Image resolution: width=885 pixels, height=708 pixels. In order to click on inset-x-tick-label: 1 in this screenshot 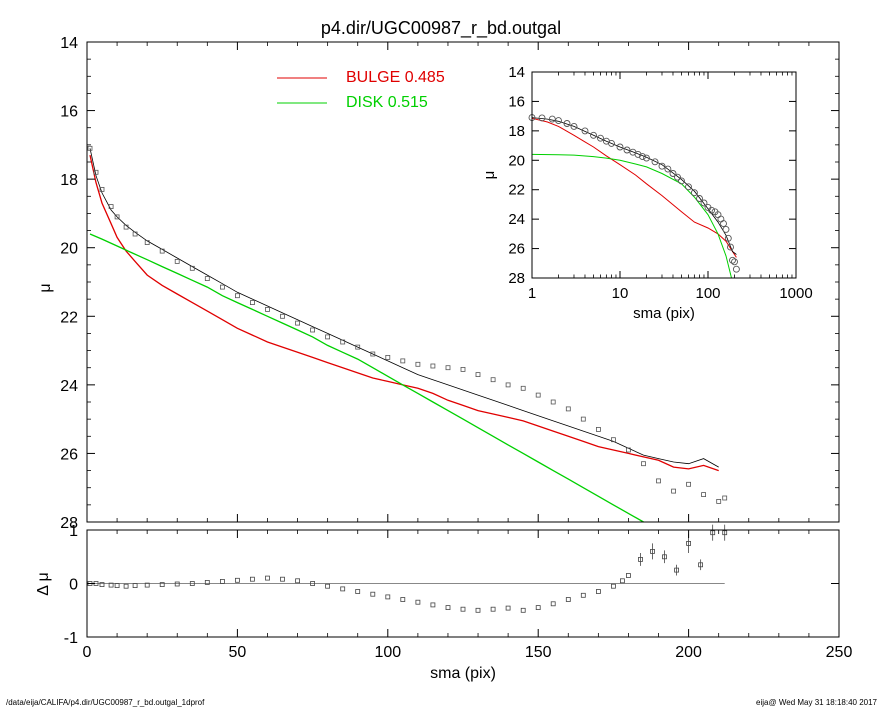, I will do `click(532, 293)`.